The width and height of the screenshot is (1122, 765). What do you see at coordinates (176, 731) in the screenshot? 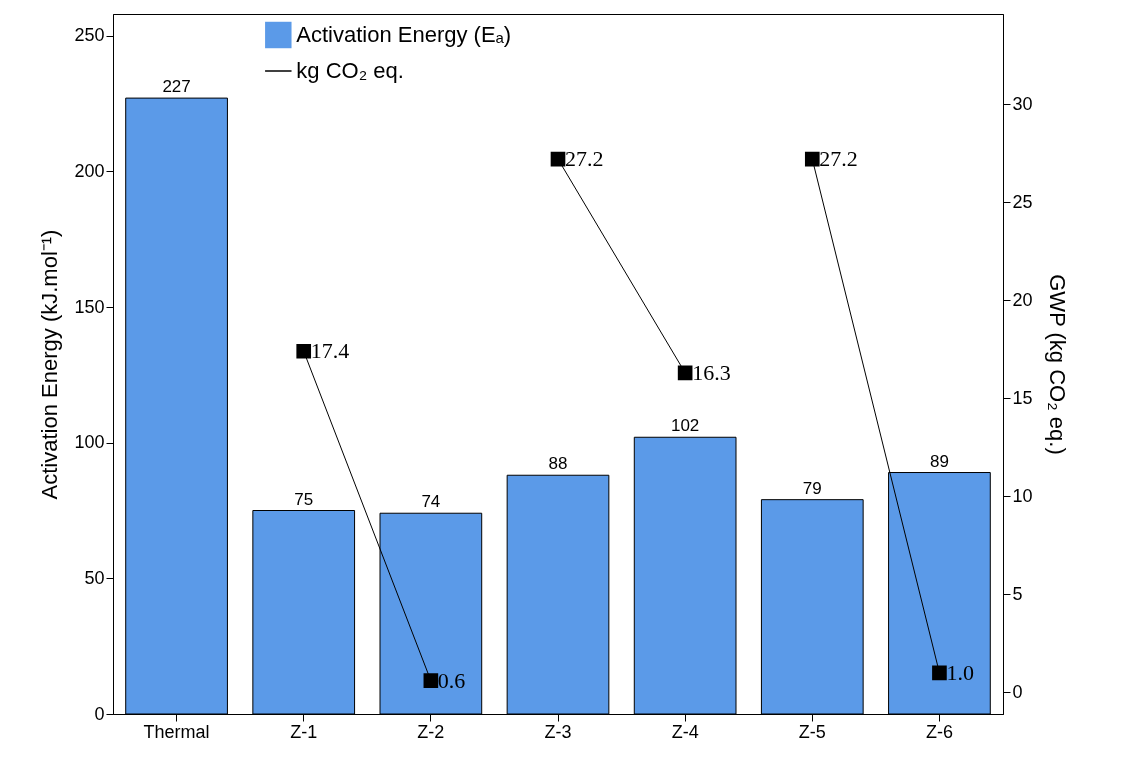
I see `x-tick-label: Thermal` at bounding box center [176, 731].